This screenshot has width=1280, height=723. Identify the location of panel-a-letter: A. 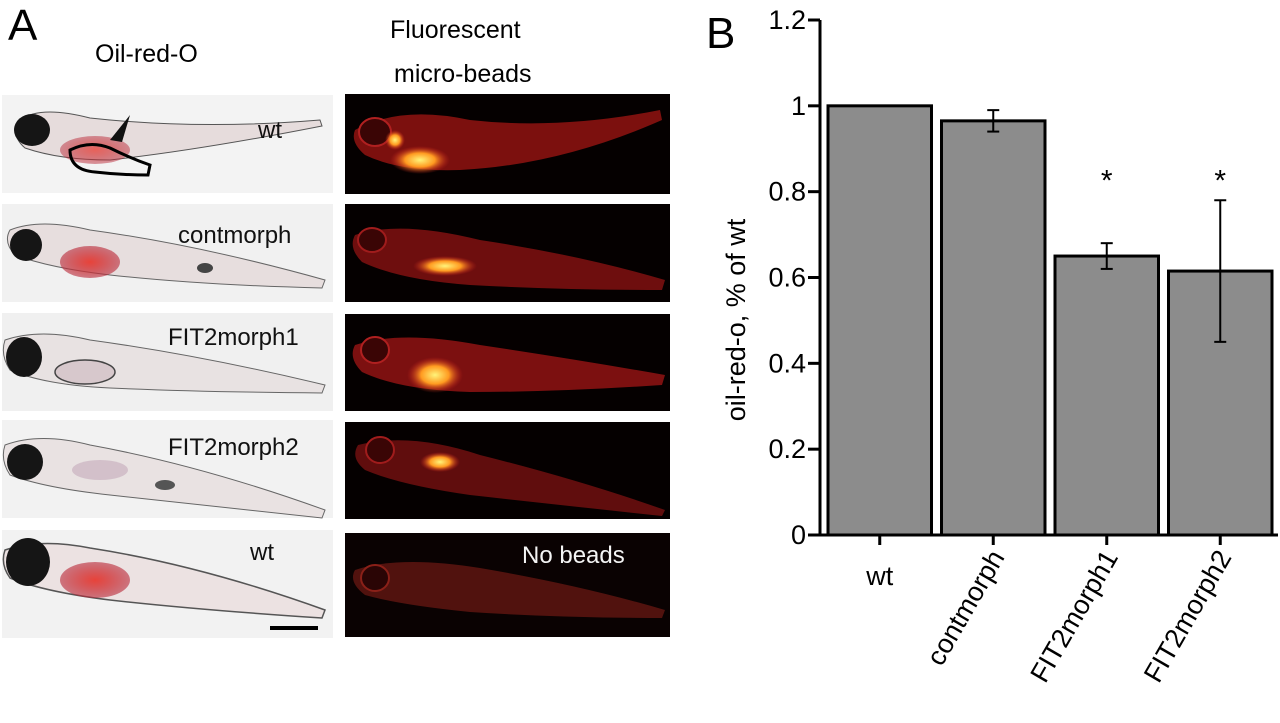
(23, 25).